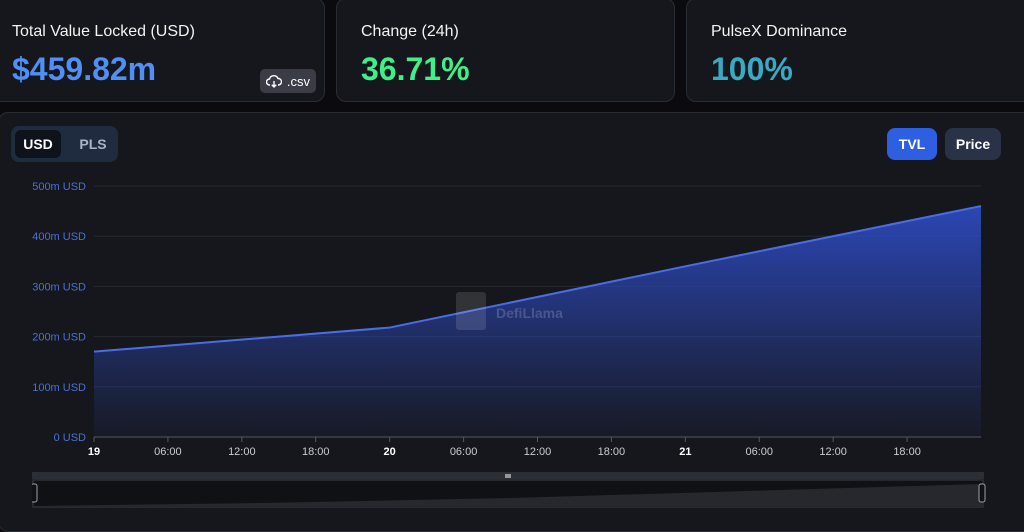  What do you see at coordinates (35, 493) in the screenshot?
I see `slider-left-handle` at bounding box center [35, 493].